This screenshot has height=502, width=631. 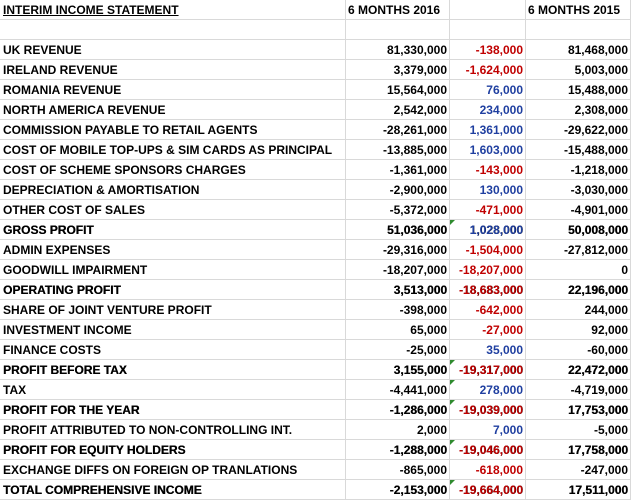 I want to click on row-label: COMMISSION PAYABLE TO RETAIL AGENTS, so click(x=173, y=130).